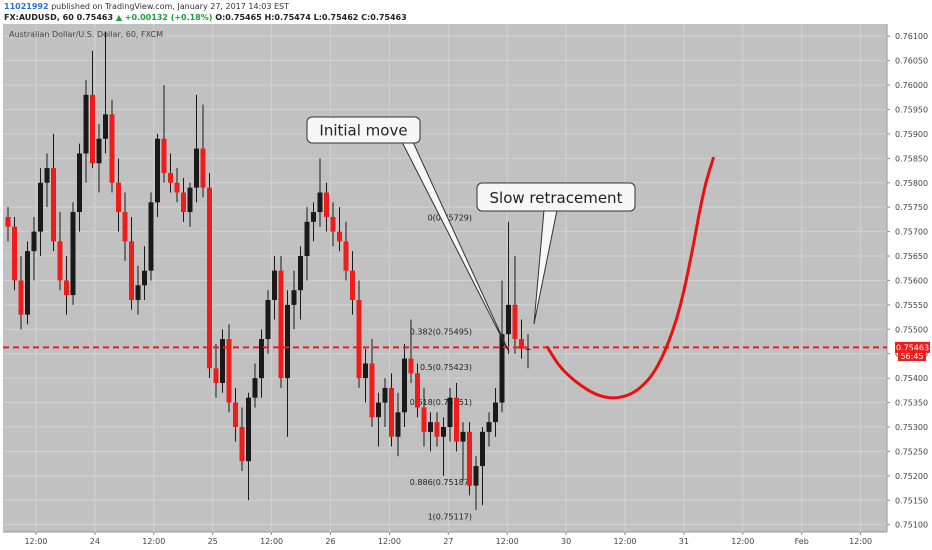 The width and height of the screenshot is (932, 550). I want to click on symbol-label: FX:AUDUSD, 60, so click(39, 17).